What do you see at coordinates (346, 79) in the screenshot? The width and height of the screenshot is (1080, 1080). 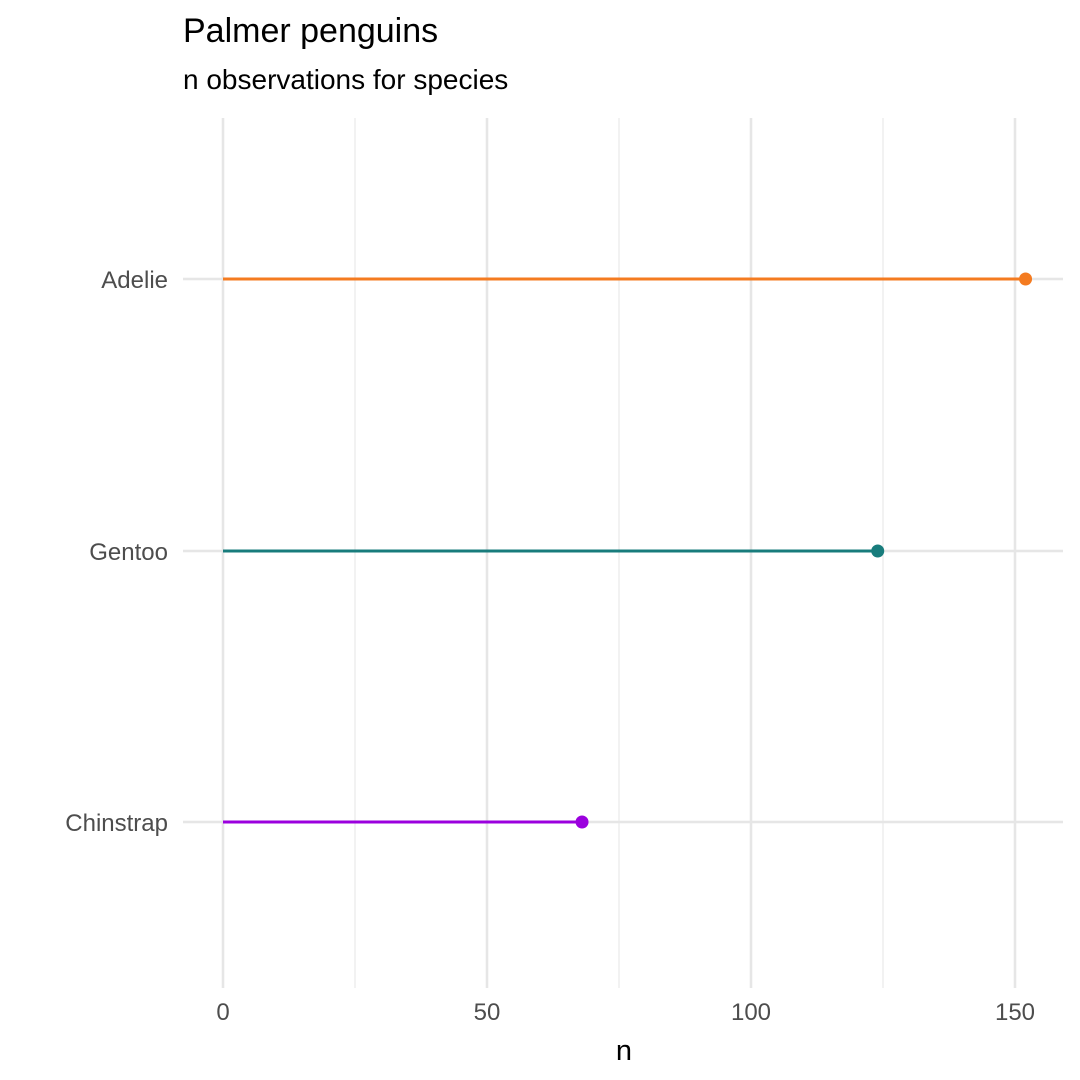 I see `chart-subtitle: n observations for species` at bounding box center [346, 79].